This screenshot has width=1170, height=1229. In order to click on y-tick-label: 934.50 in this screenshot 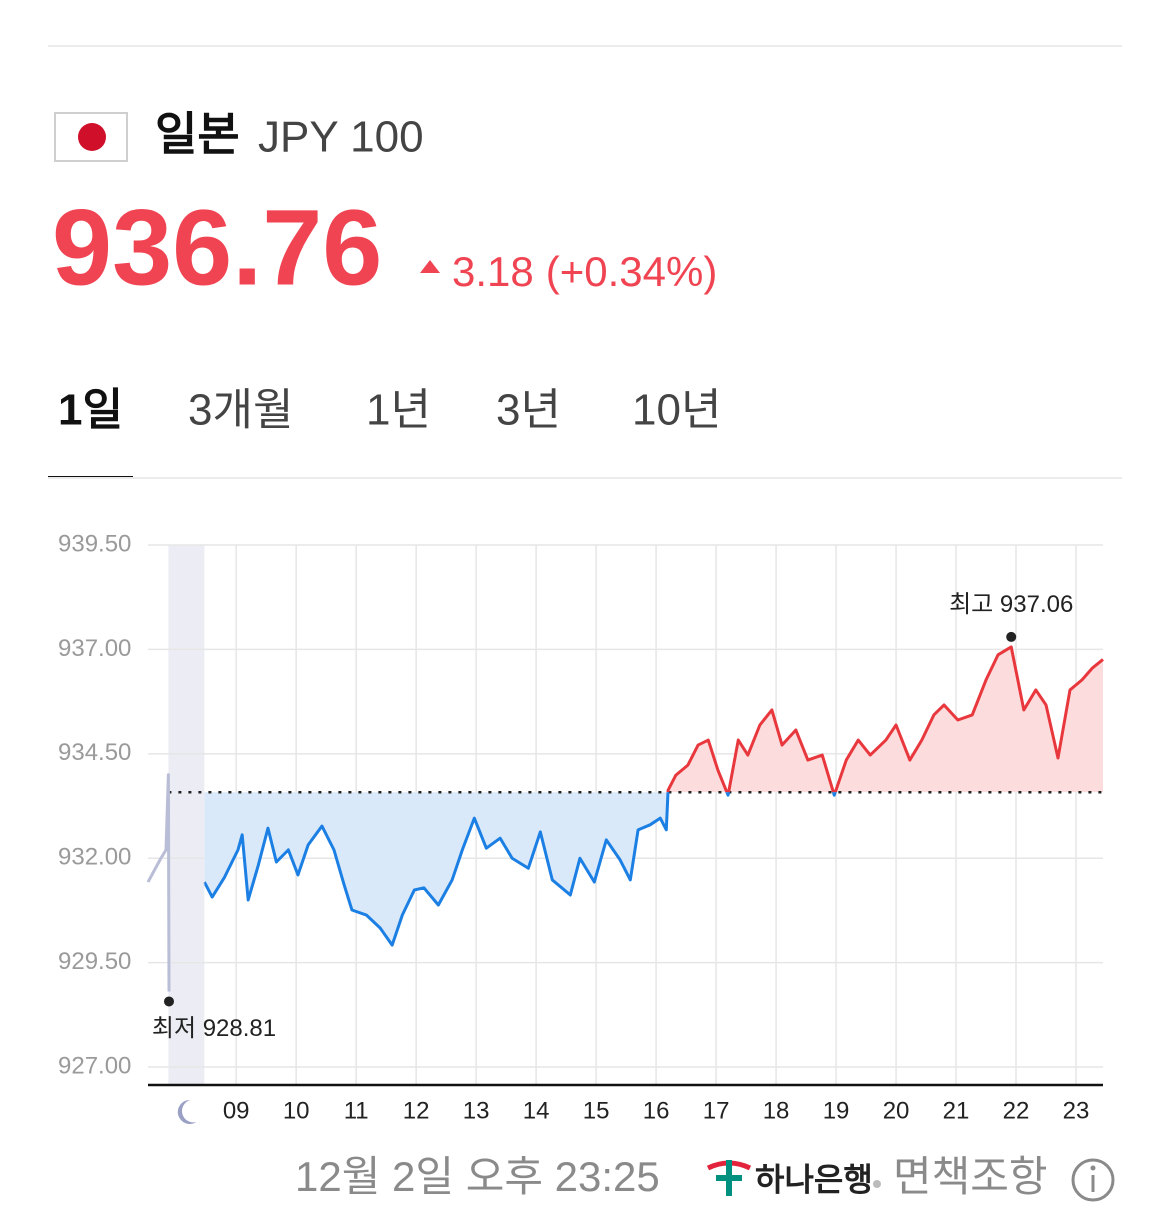, I will do `click(94, 752)`.